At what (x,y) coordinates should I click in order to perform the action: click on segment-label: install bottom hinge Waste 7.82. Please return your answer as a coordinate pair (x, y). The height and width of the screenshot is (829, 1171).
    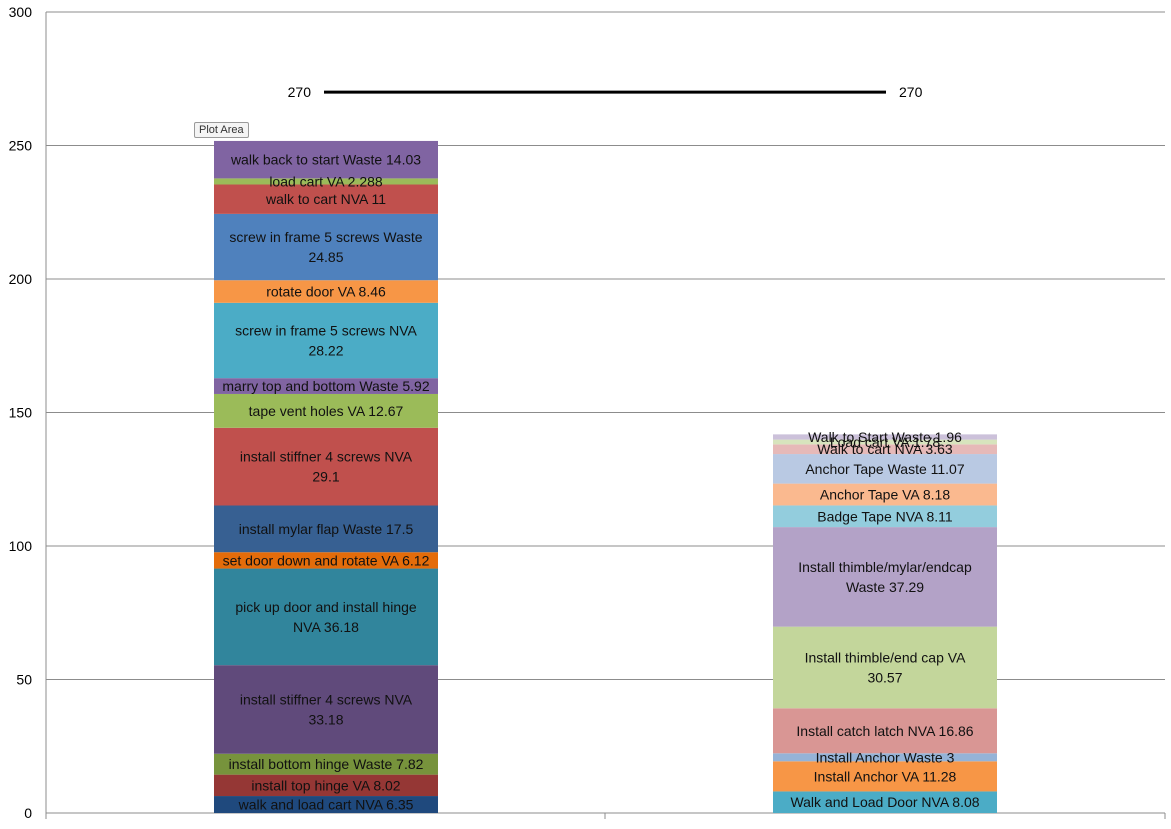
    Looking at the image, I should click on (326, 764).